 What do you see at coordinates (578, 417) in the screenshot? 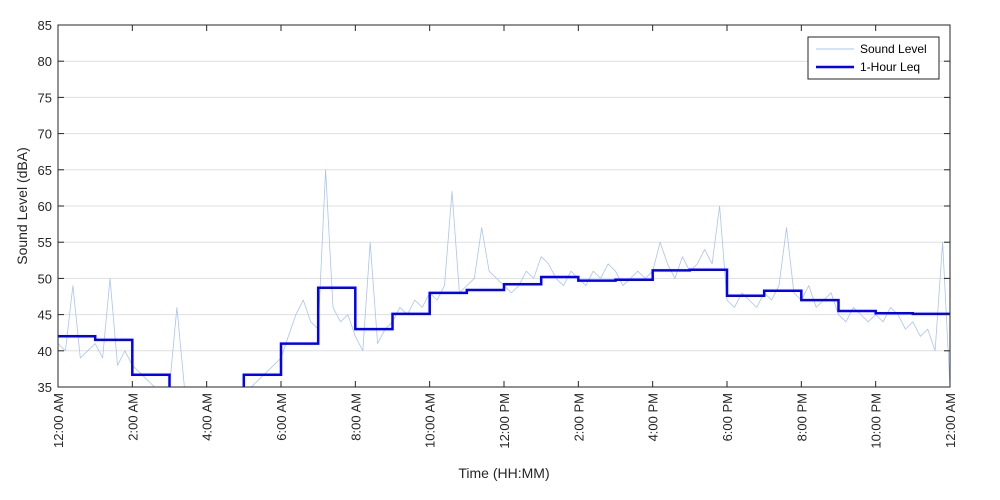
I see `x-tick-label-7: 2:00 PM` at bounding box center [578, 417].